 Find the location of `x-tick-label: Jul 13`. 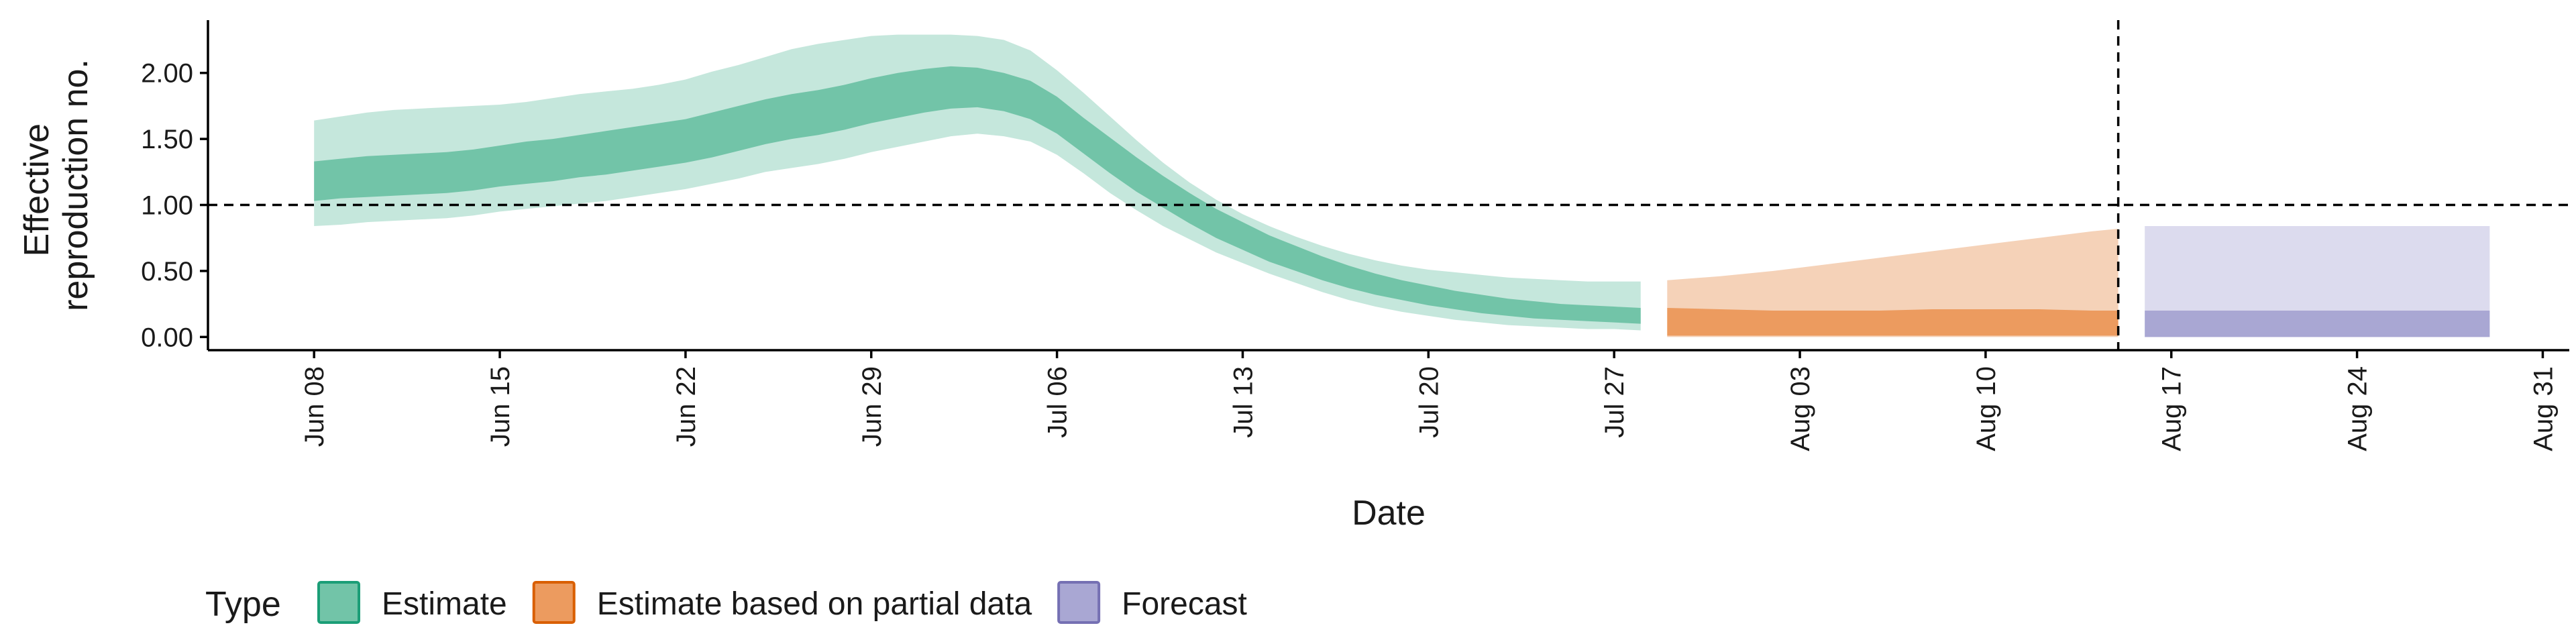

x-tick-label: Jul 13 is located at coordinates (1243, 402).